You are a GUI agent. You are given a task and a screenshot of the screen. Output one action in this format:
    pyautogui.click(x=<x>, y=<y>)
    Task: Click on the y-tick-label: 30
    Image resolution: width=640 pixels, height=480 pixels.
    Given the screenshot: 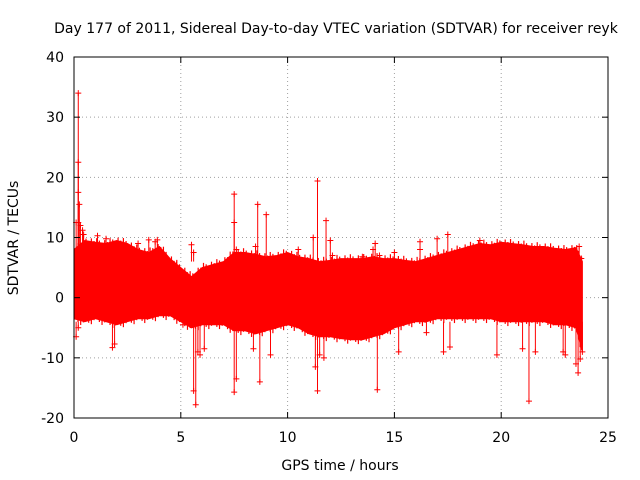 What is the action you would take?
    pyautogui.click(x=55, y=118)
    